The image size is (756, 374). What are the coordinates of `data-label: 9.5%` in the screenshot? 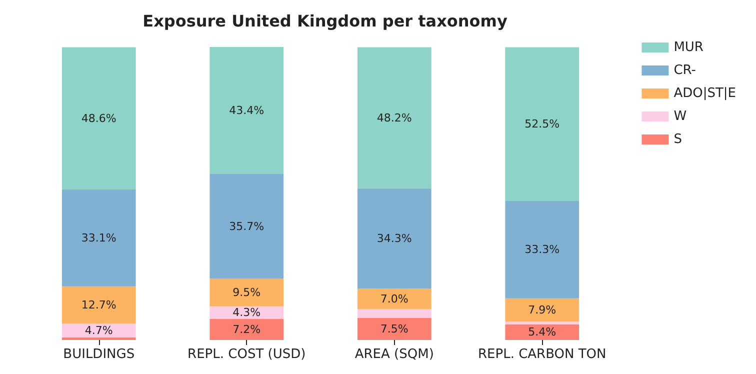 It's located at (246, 292).